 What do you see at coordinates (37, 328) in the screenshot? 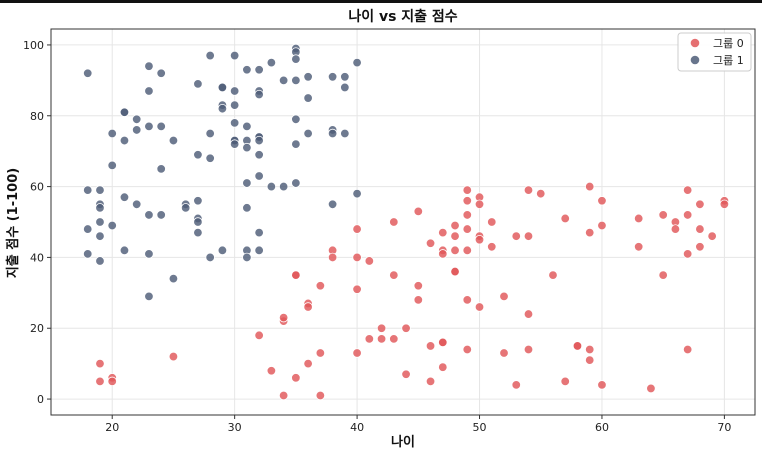
I see `y-tick-label: 20` at bounding box center [37, 328].